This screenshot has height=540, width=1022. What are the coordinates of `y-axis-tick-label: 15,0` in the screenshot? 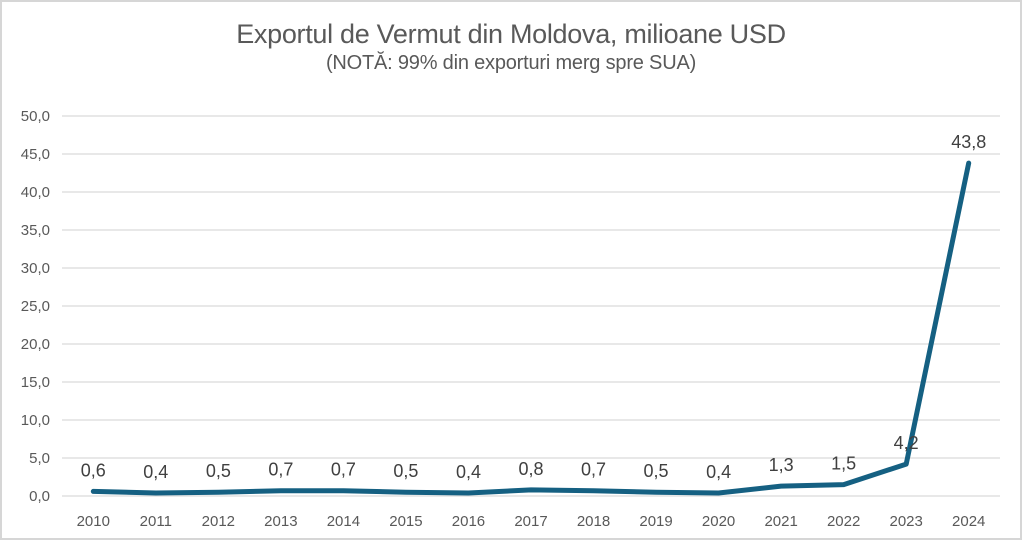 It's located at (35, 382).